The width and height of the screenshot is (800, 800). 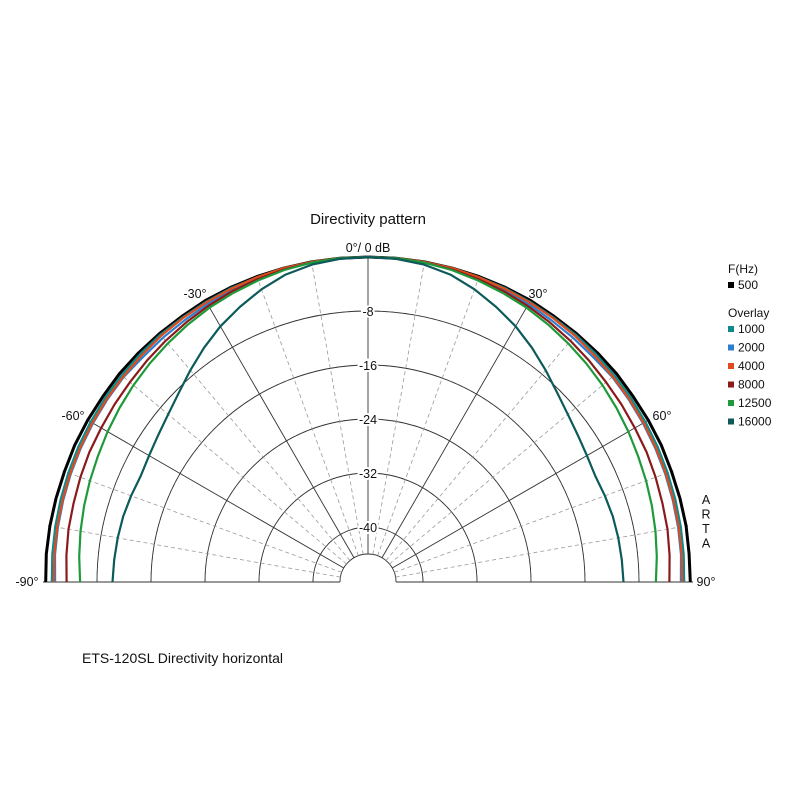 I want to click on radial-tick-label: -32, so click(x=368, y=474).